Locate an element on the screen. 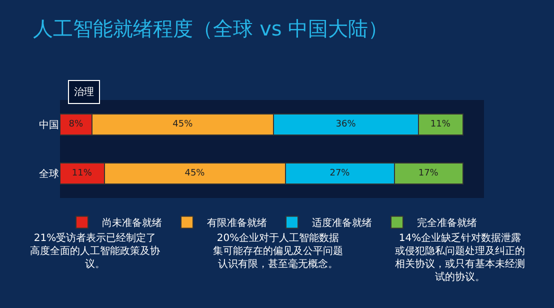 This screenshot has height=308, width=554. data-label: 36% is located at coordinates (346, 125).